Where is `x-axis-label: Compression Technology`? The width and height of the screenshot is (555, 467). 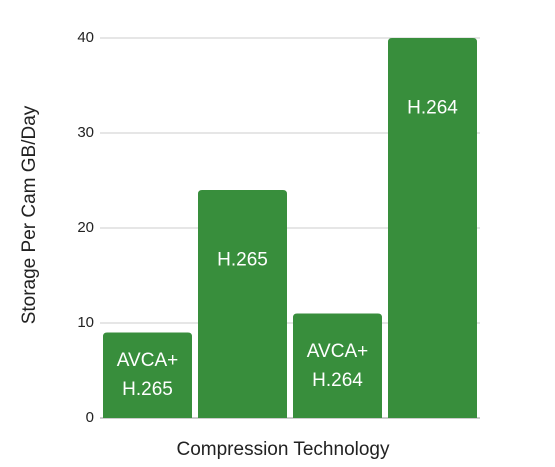 x-axis-label: Compression Technology is located at coordinates (283, 449).